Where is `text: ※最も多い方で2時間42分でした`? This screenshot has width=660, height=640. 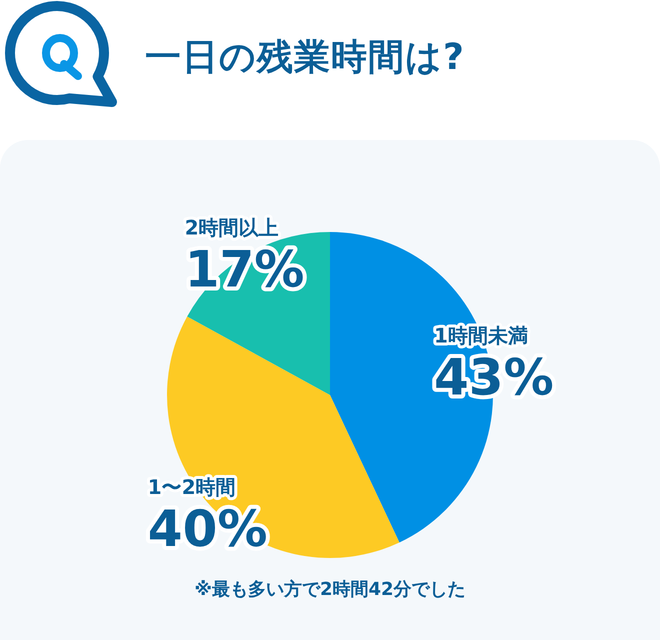 text: ※最も多い方で2時間42分でした is located at coordinates (330, 590).